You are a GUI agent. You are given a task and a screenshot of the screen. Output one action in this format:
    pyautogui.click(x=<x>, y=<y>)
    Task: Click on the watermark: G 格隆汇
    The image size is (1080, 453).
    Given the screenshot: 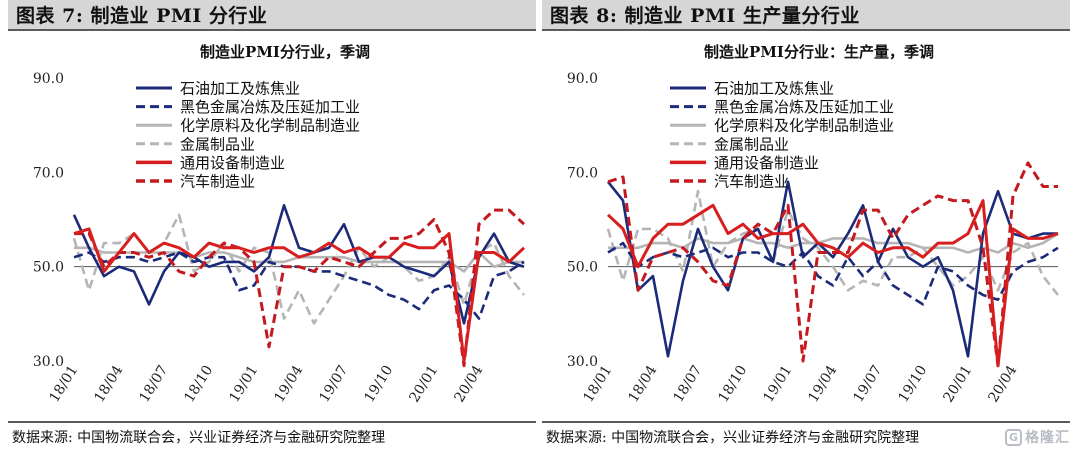 What is the action you would take?
    pyautogui.click(x=1037, y=437)
    